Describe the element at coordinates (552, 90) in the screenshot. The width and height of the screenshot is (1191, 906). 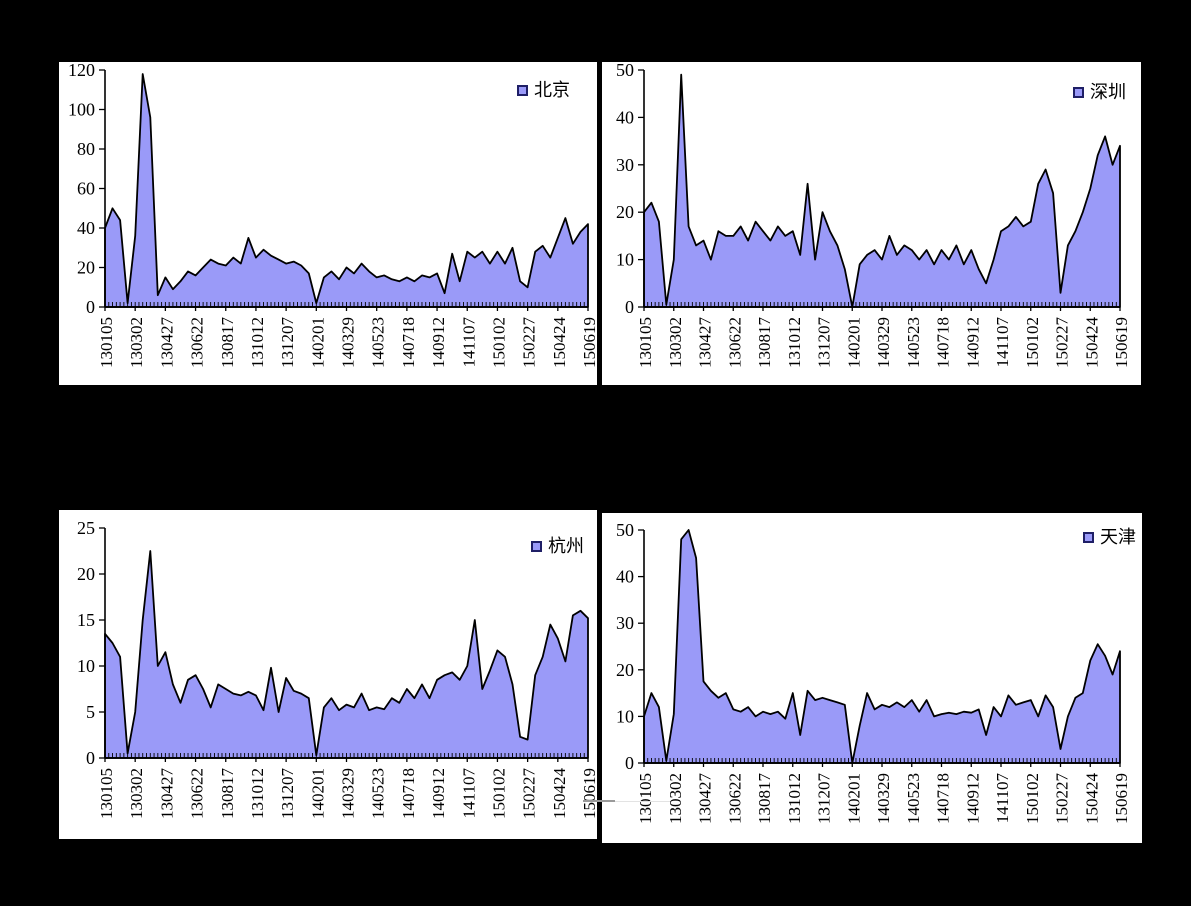
I see `legend-label: 北京` at that location.